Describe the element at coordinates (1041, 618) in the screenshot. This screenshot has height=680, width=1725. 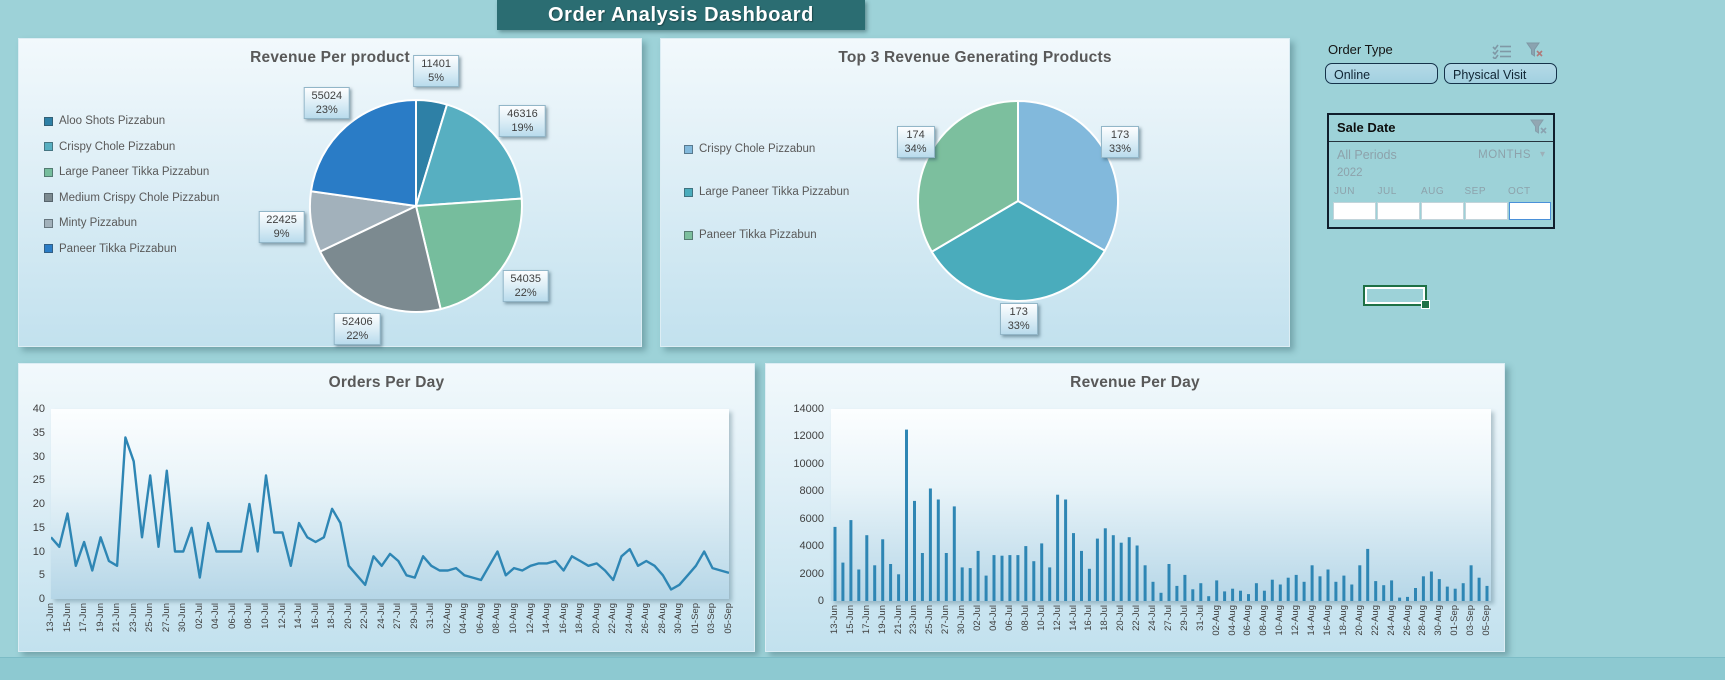
I see `x-axis-label: 10-Jul` at that location.